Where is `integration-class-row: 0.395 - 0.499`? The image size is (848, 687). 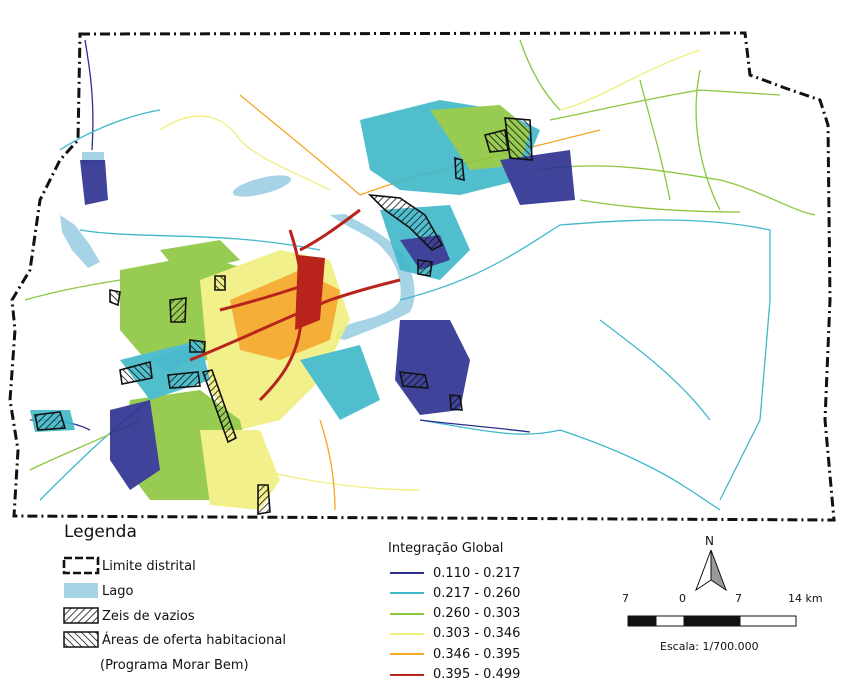
integration-class-row: 0.395 - 0.499 is located at coordinates (455, 675).